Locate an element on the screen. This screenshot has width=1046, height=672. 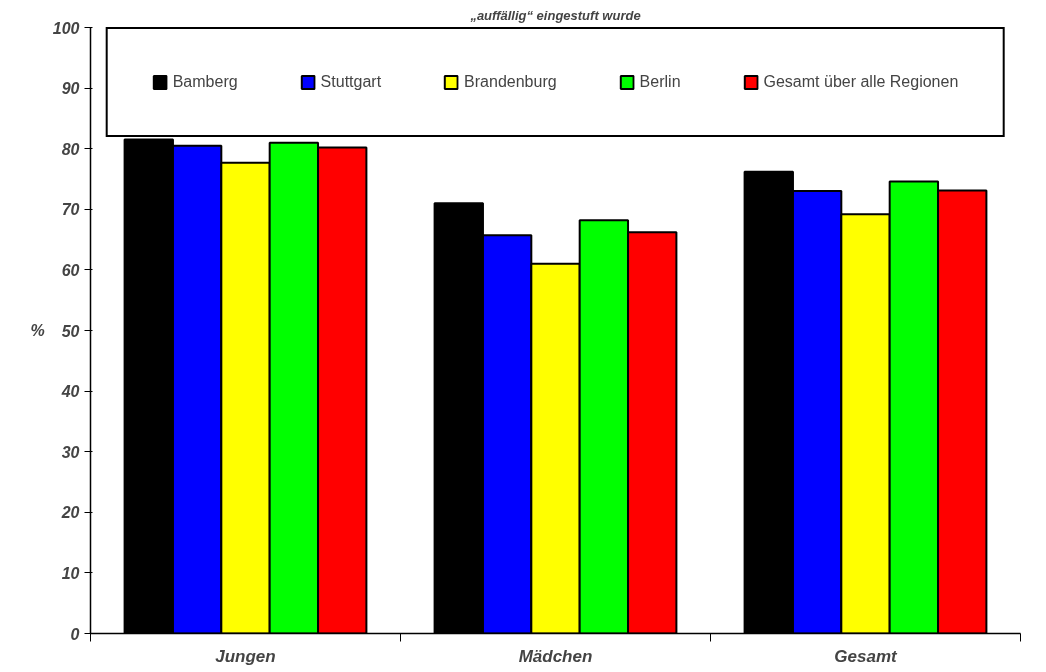
x-tick-label: Gesamt is located at coordinates (866, 656).